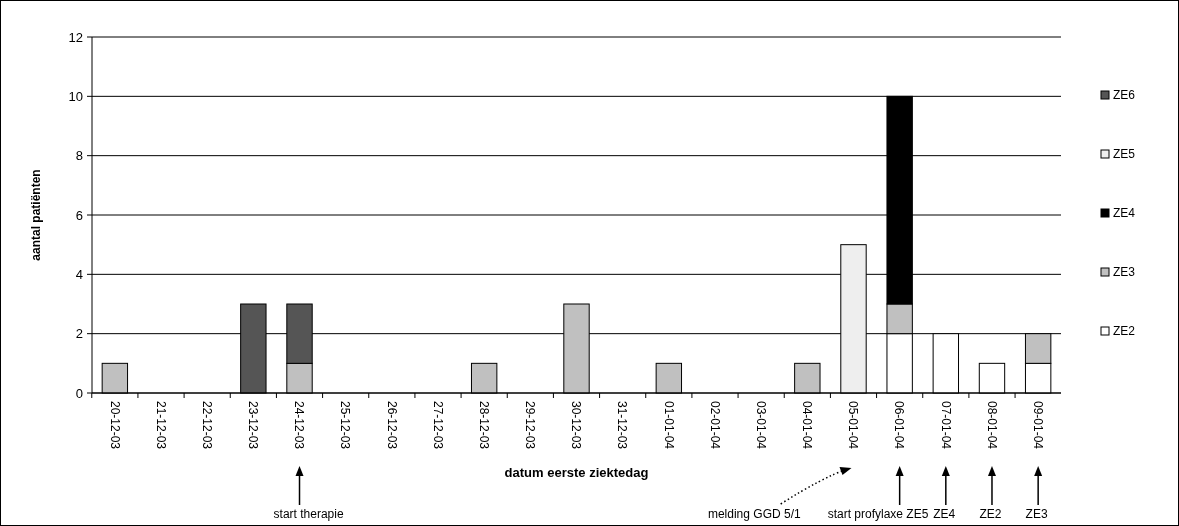  I want to click on legend-label: ZE5, so click(1124, 154).